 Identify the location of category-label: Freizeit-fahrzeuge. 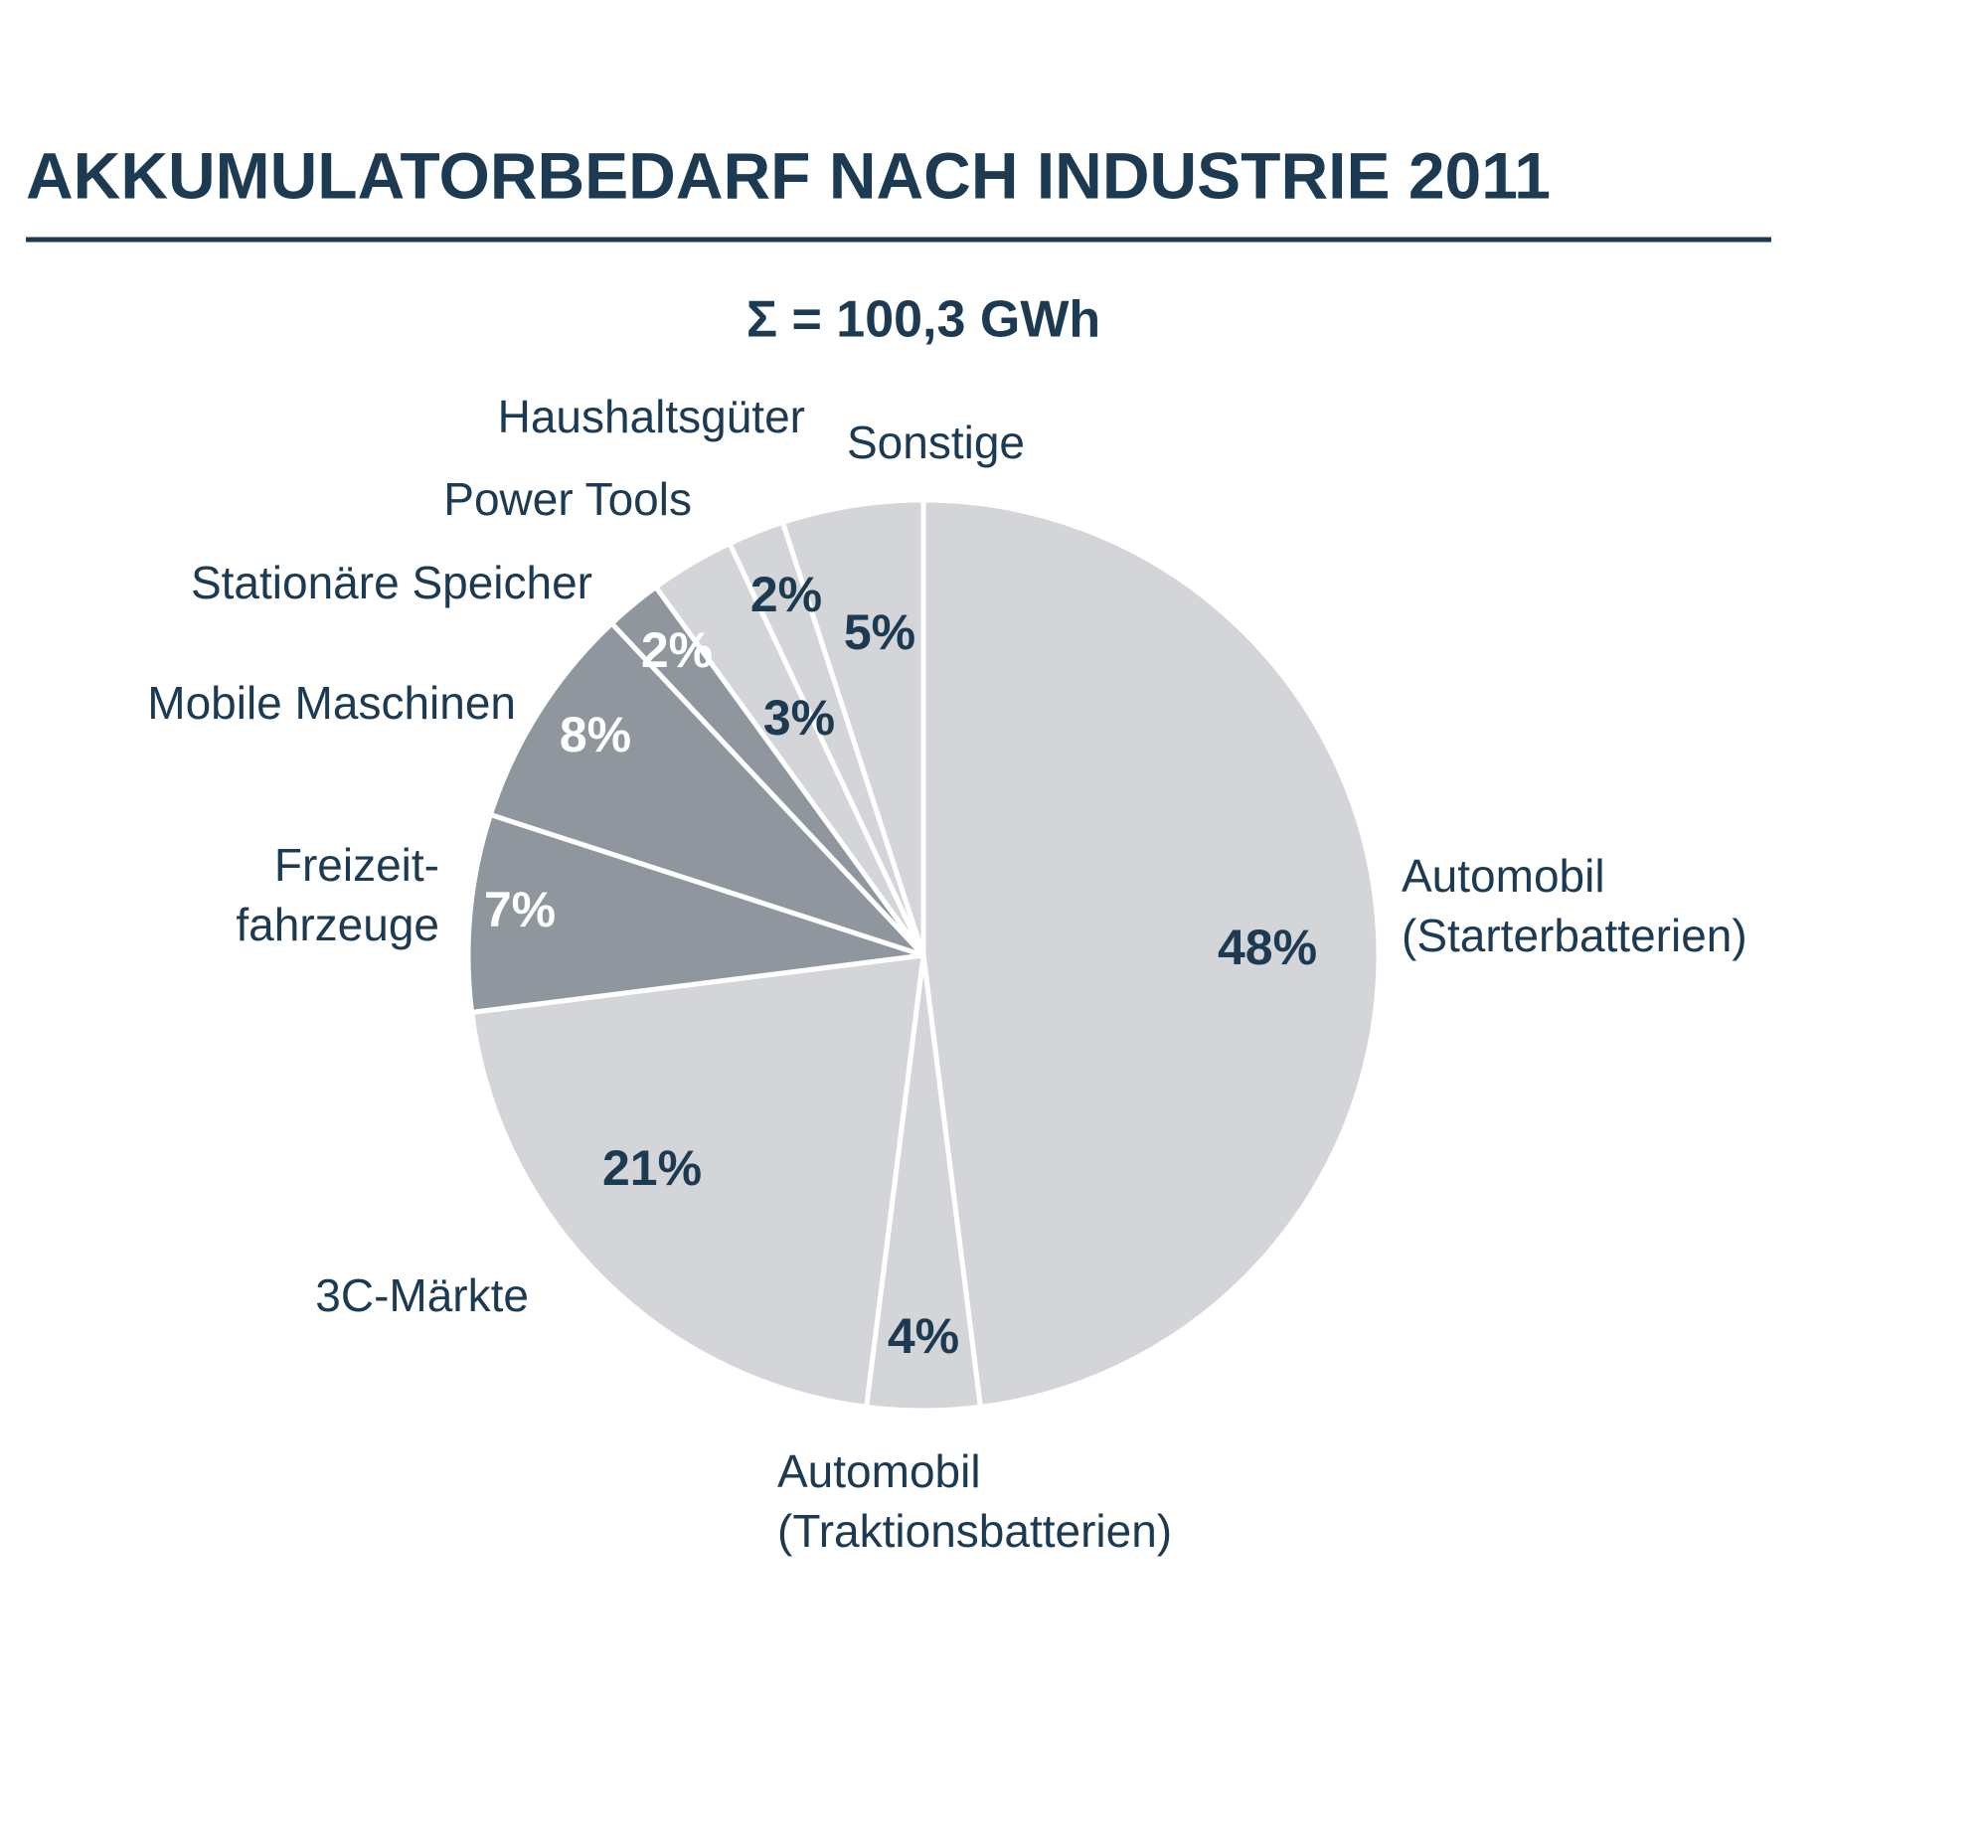
(337, 894).